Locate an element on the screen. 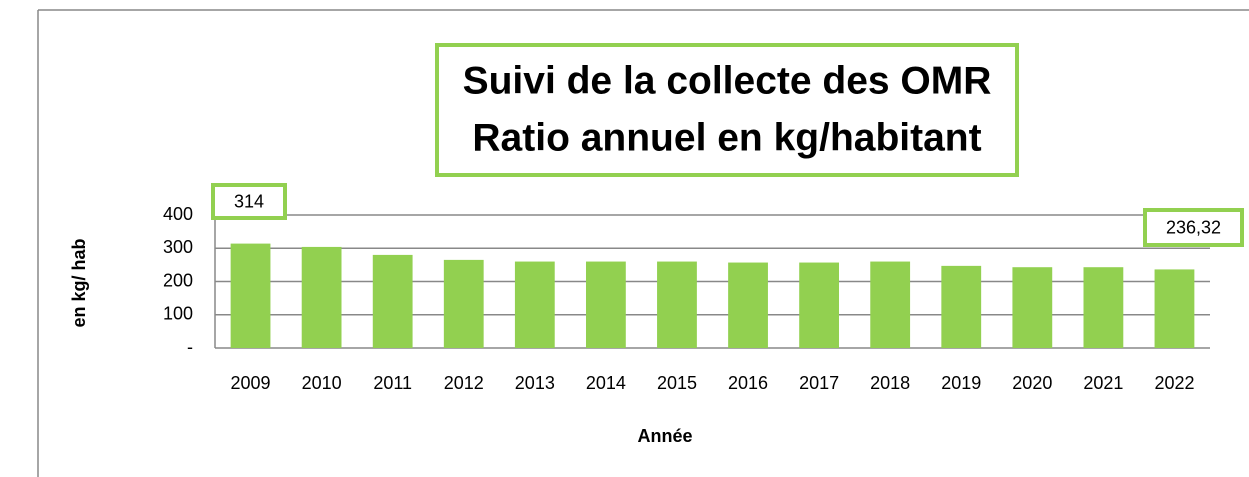 This screenshot has height=477, width=1249. value-label: 236,32 is located at coordinates (1193, 227).